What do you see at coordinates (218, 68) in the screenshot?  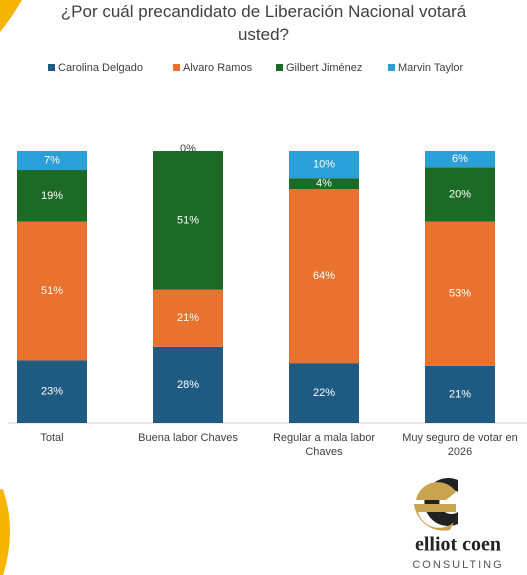 I see `legend-label: Alvaro Ramos` at bounding box center [218, 68].